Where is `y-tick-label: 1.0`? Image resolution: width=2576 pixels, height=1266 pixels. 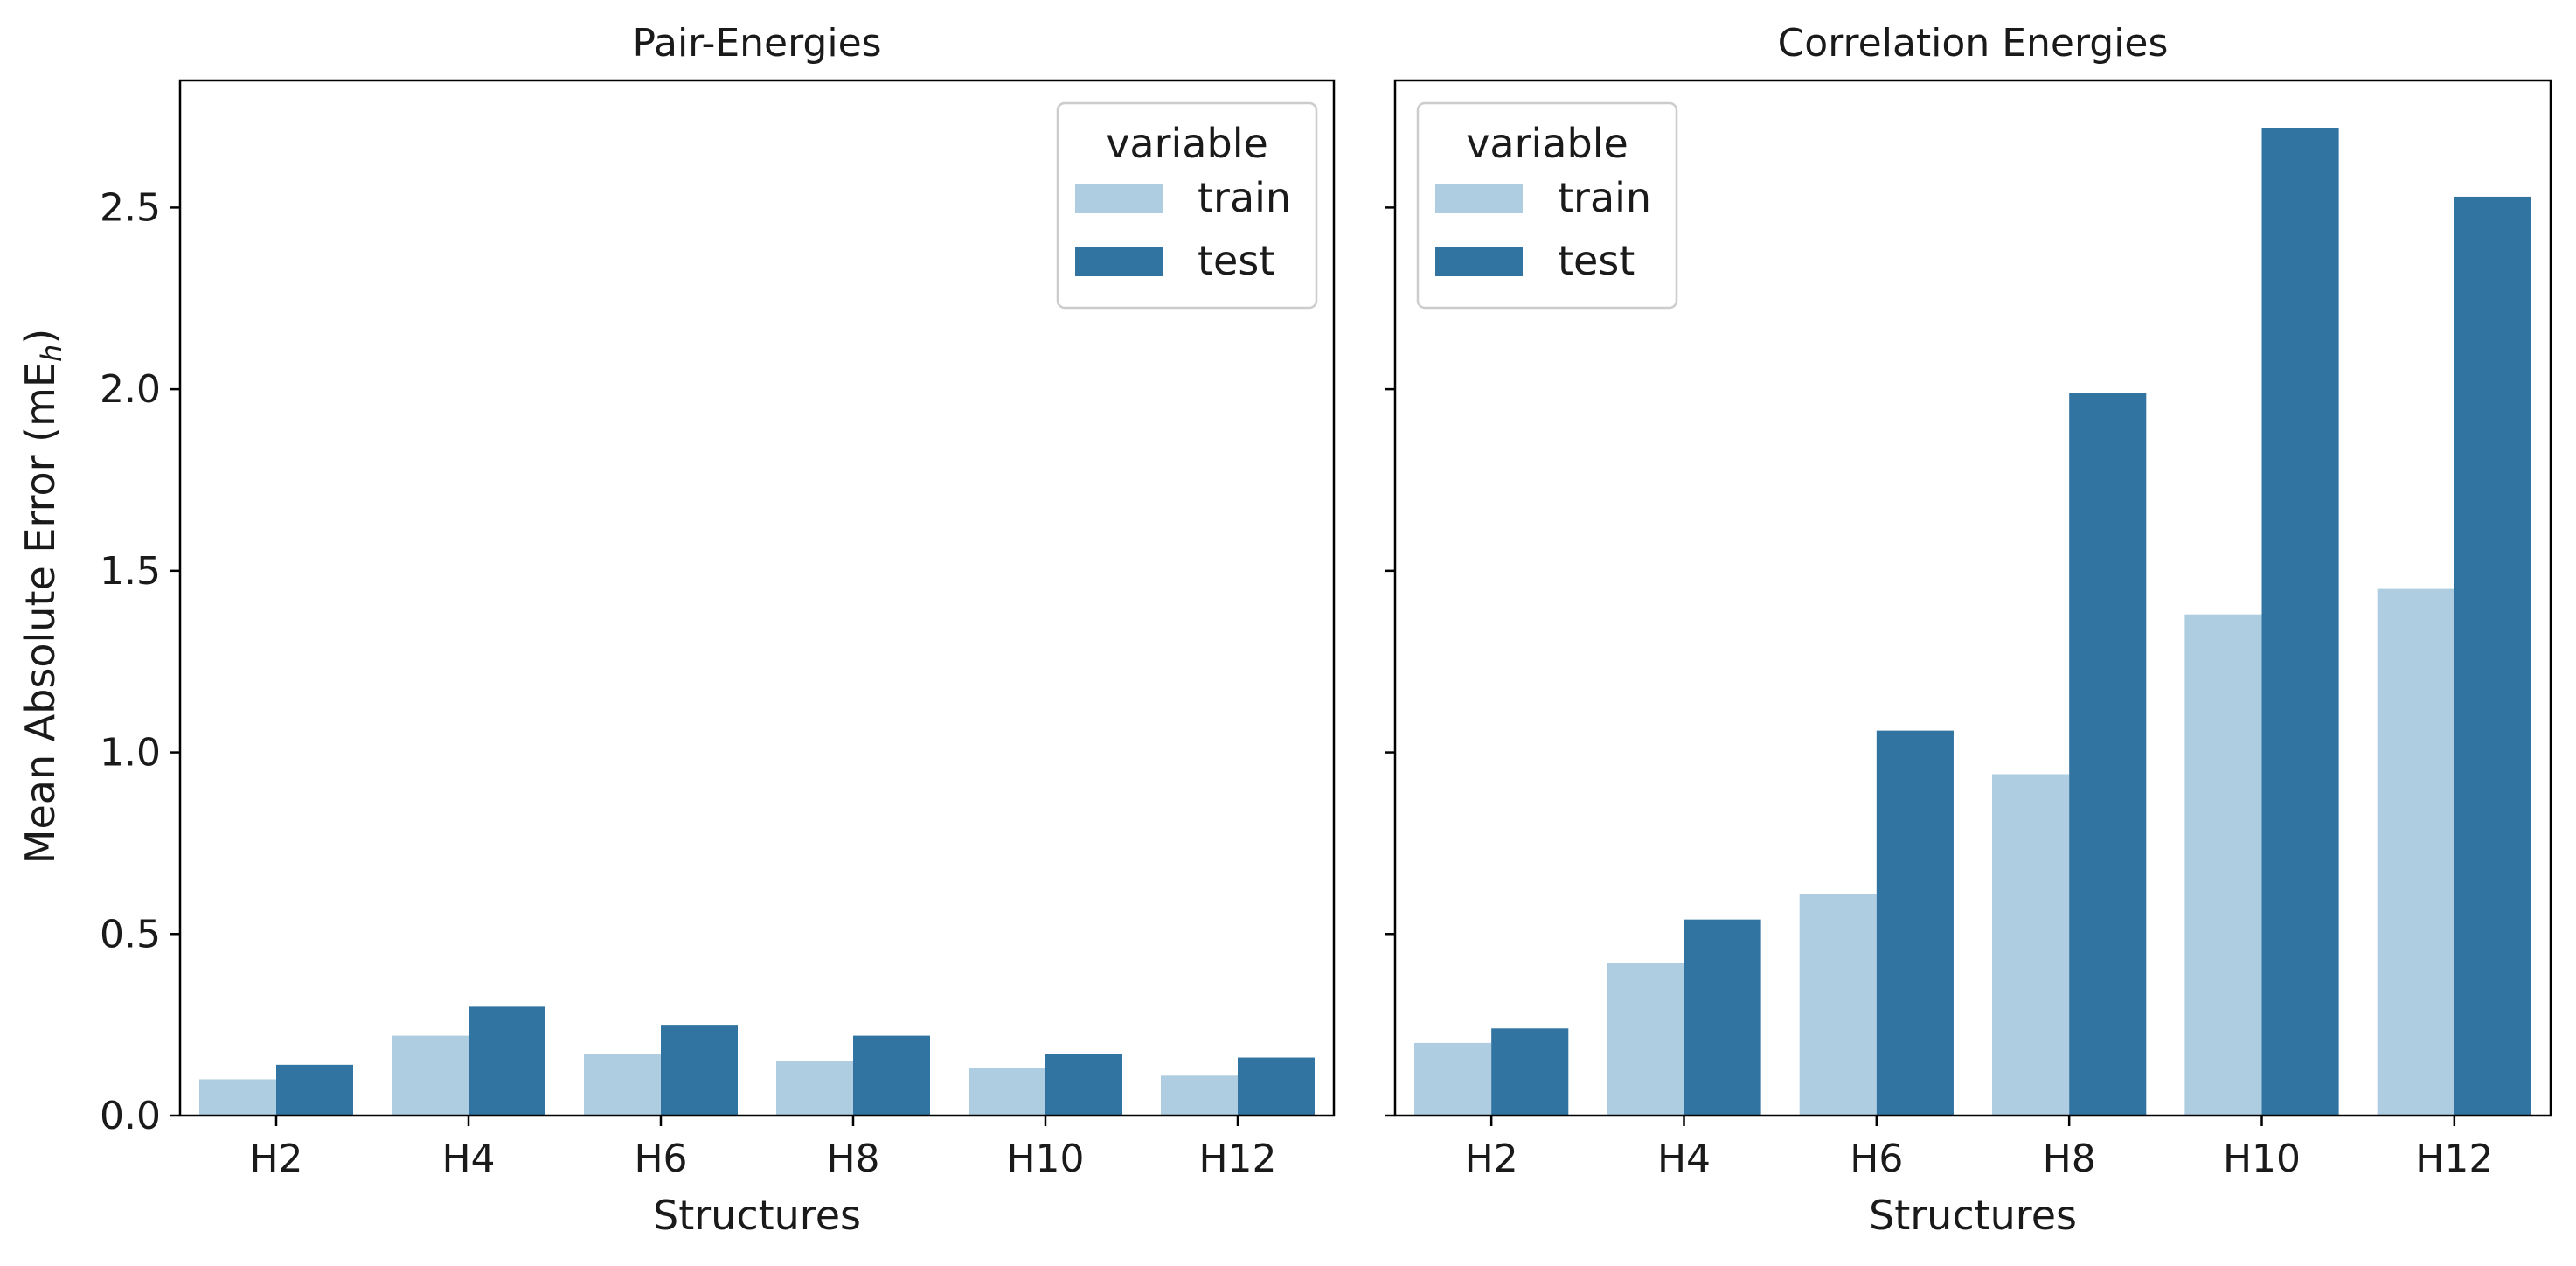
y-tick-label: 1.0 is located at coordinates (130, 753).